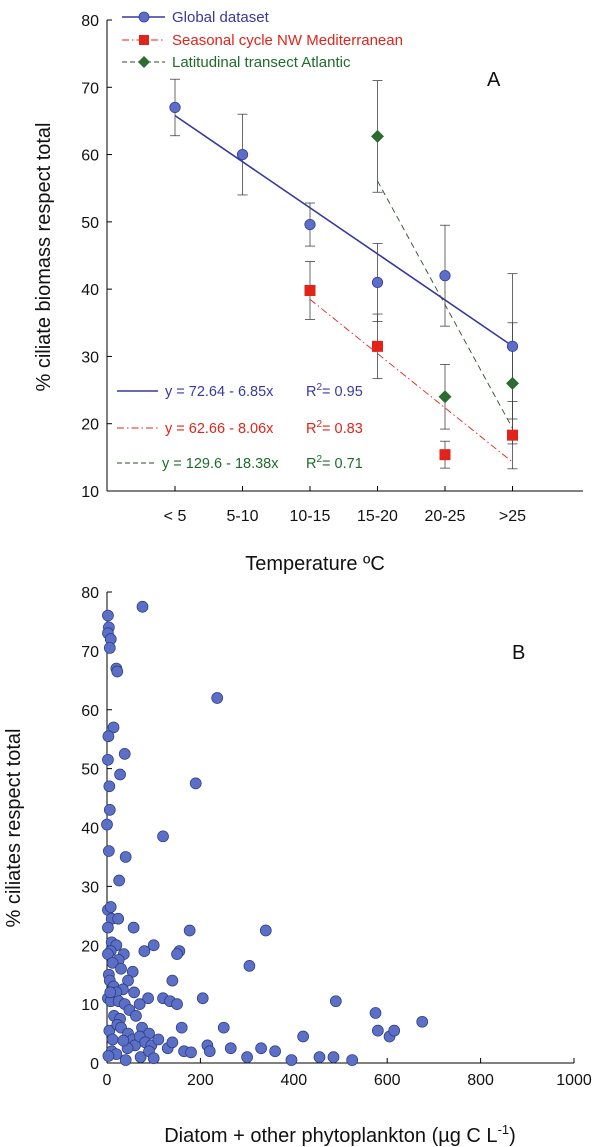 The height and width of the screenshot is (1147, 600). I want to click on panel-b-y-tick-label: 30, so click(90, 887).